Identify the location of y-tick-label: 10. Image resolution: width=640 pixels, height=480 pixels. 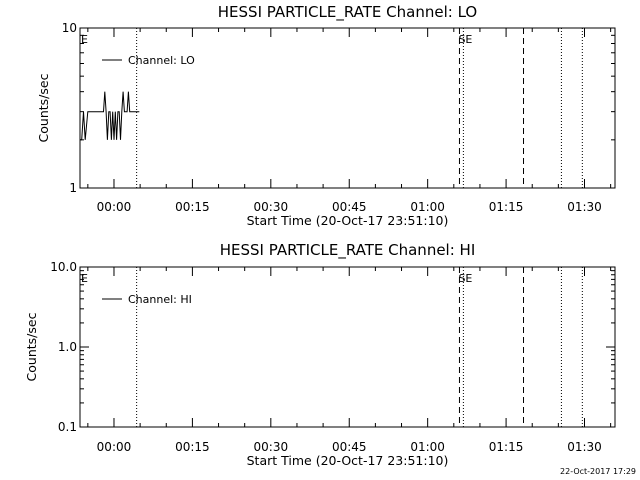
(69, 28).